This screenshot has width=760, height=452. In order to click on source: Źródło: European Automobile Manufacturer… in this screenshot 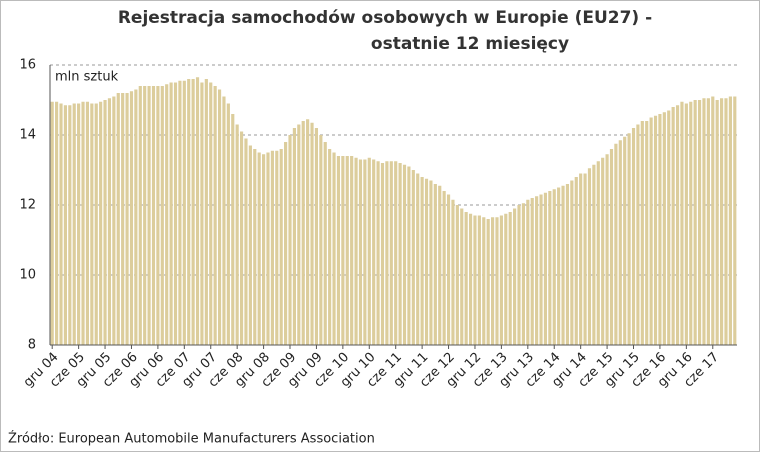, I will do `click(191, 439)`.